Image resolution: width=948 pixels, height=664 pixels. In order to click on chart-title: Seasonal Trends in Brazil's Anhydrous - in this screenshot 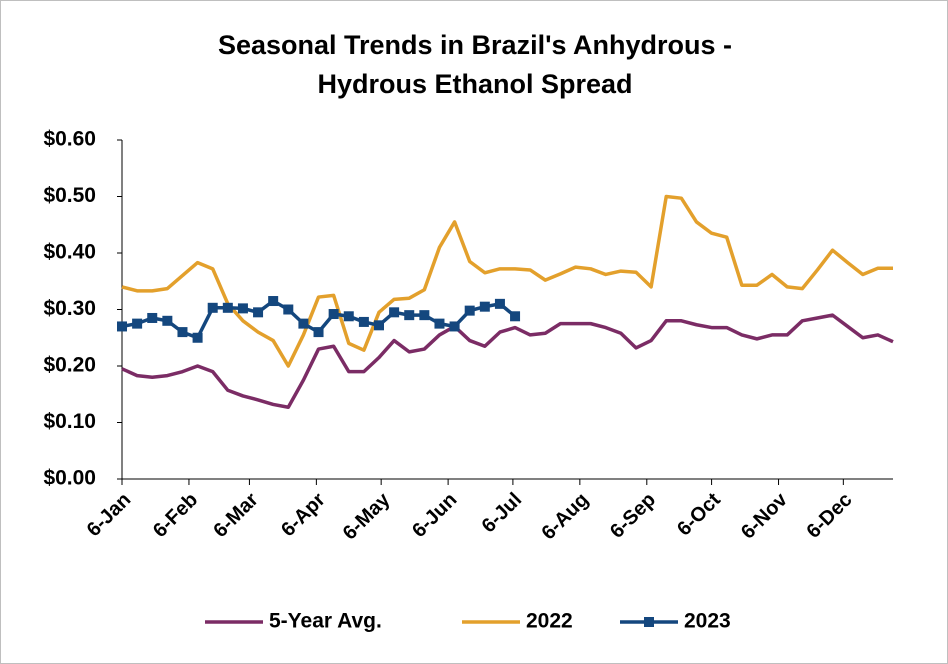, I will do `click(475, 45)`.